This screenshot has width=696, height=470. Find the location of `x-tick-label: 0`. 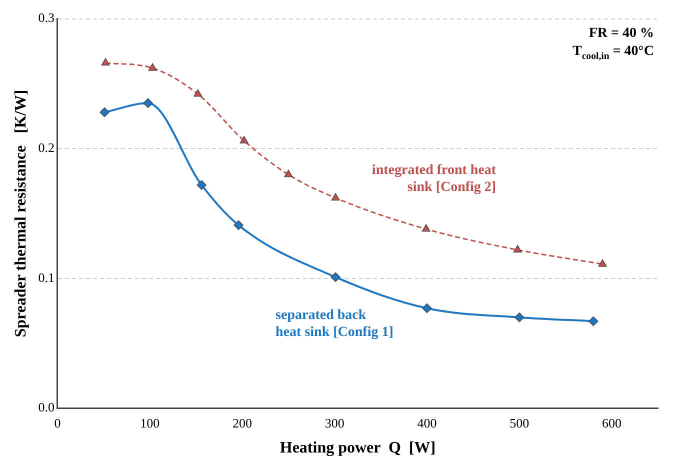

x-tick-label: 0 is located at coordinates (57, 422).